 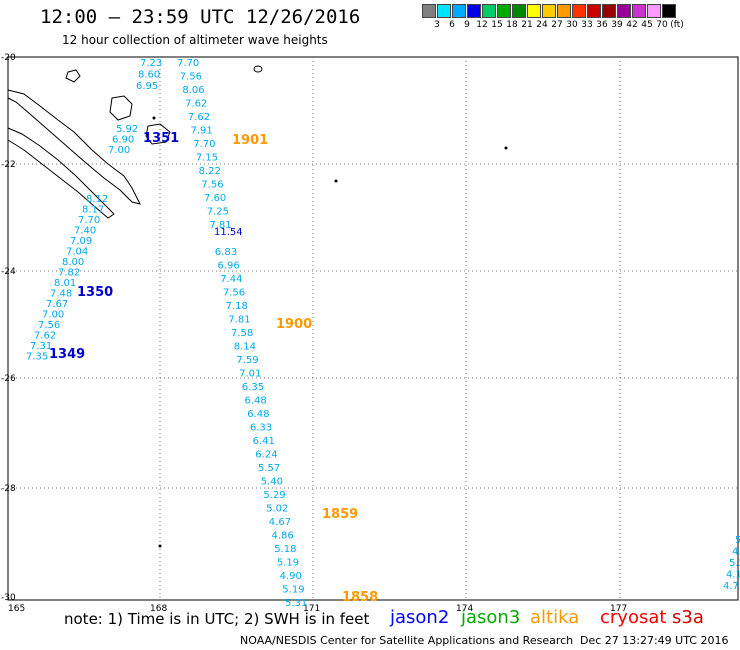 What do you see at coordinates (237, 306) in the screenshot?
I see `swh-value: 7.18` at bounding box center [237, 306].